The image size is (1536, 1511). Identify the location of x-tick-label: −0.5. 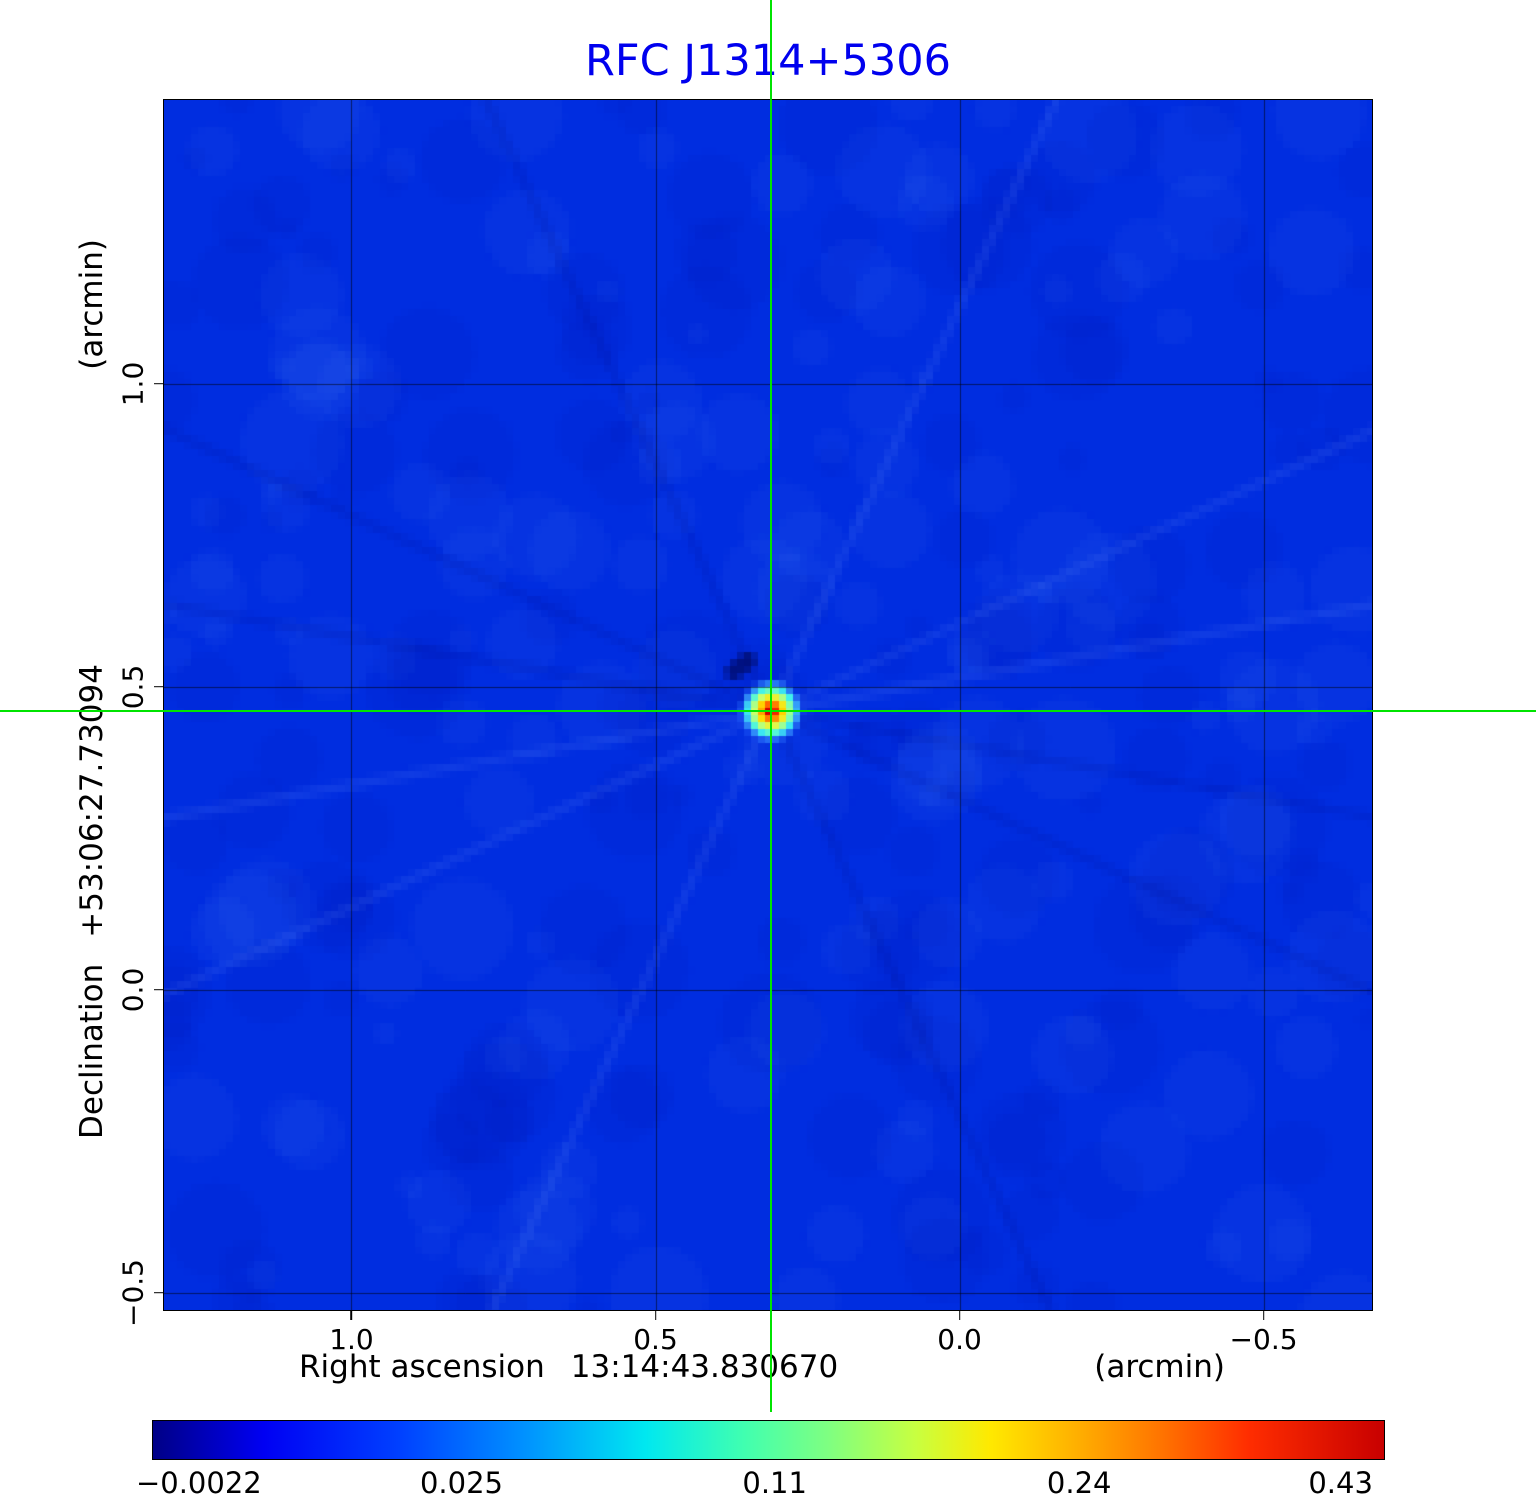
(1263, 1339).